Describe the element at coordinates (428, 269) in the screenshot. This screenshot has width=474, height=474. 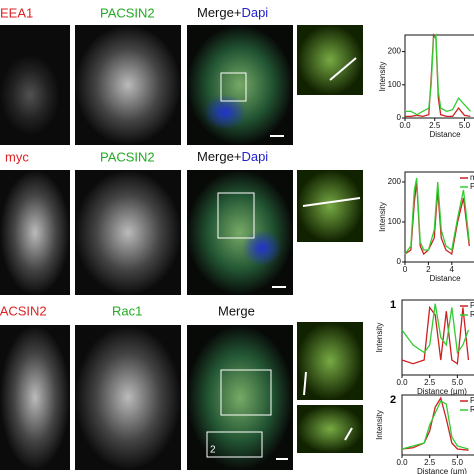
I see `x-tick-label: 2` at that location.